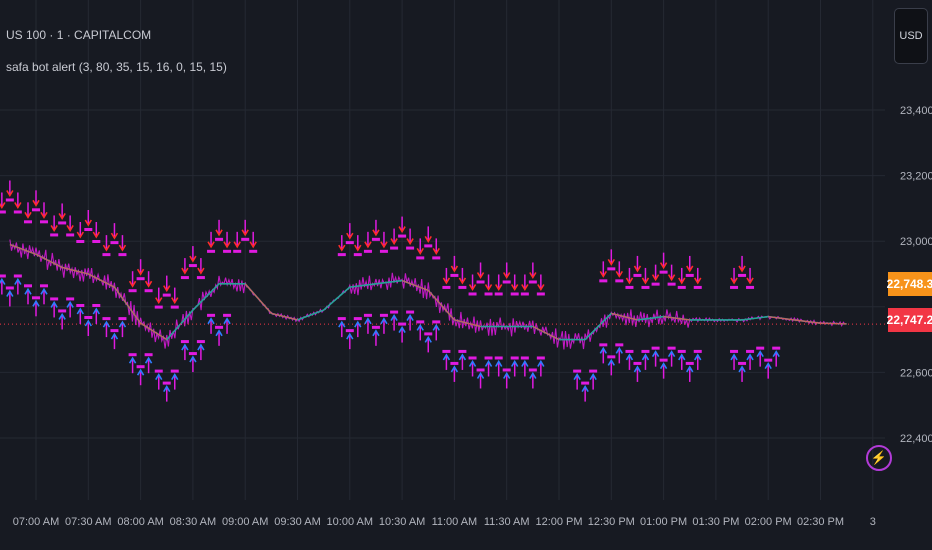 This screenshot has height=550, width=932. What do you see at coordinates (916, 373) in the screenshot?
I see `y-tick-label: 22,600.0` at bounding box center [916, 373].